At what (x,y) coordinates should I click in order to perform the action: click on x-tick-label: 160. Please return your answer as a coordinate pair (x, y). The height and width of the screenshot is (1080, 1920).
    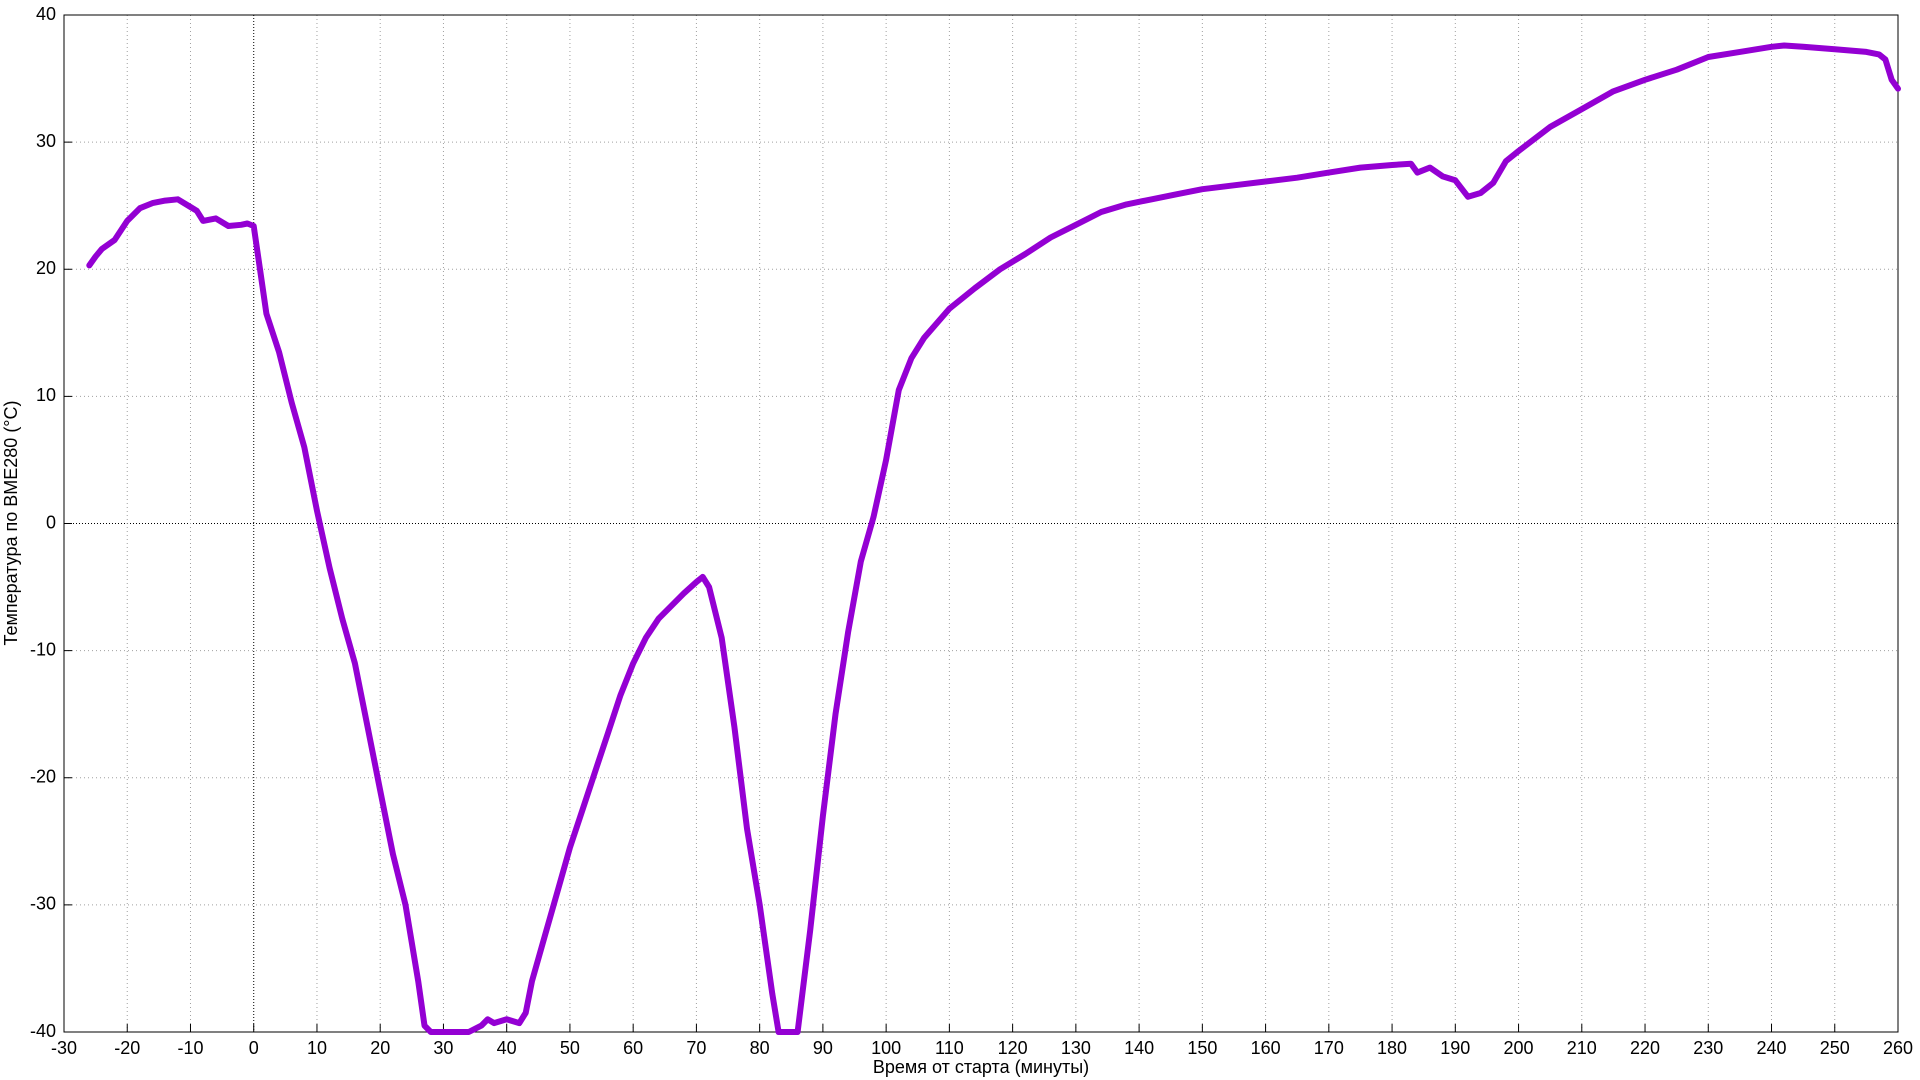
    Looking at the image, I should click on (1266, 1048).